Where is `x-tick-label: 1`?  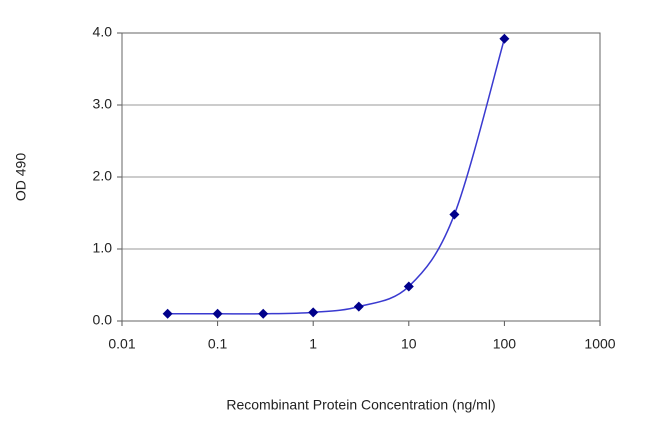 x-tick-label: 1 is located at coordinates (313, 344).